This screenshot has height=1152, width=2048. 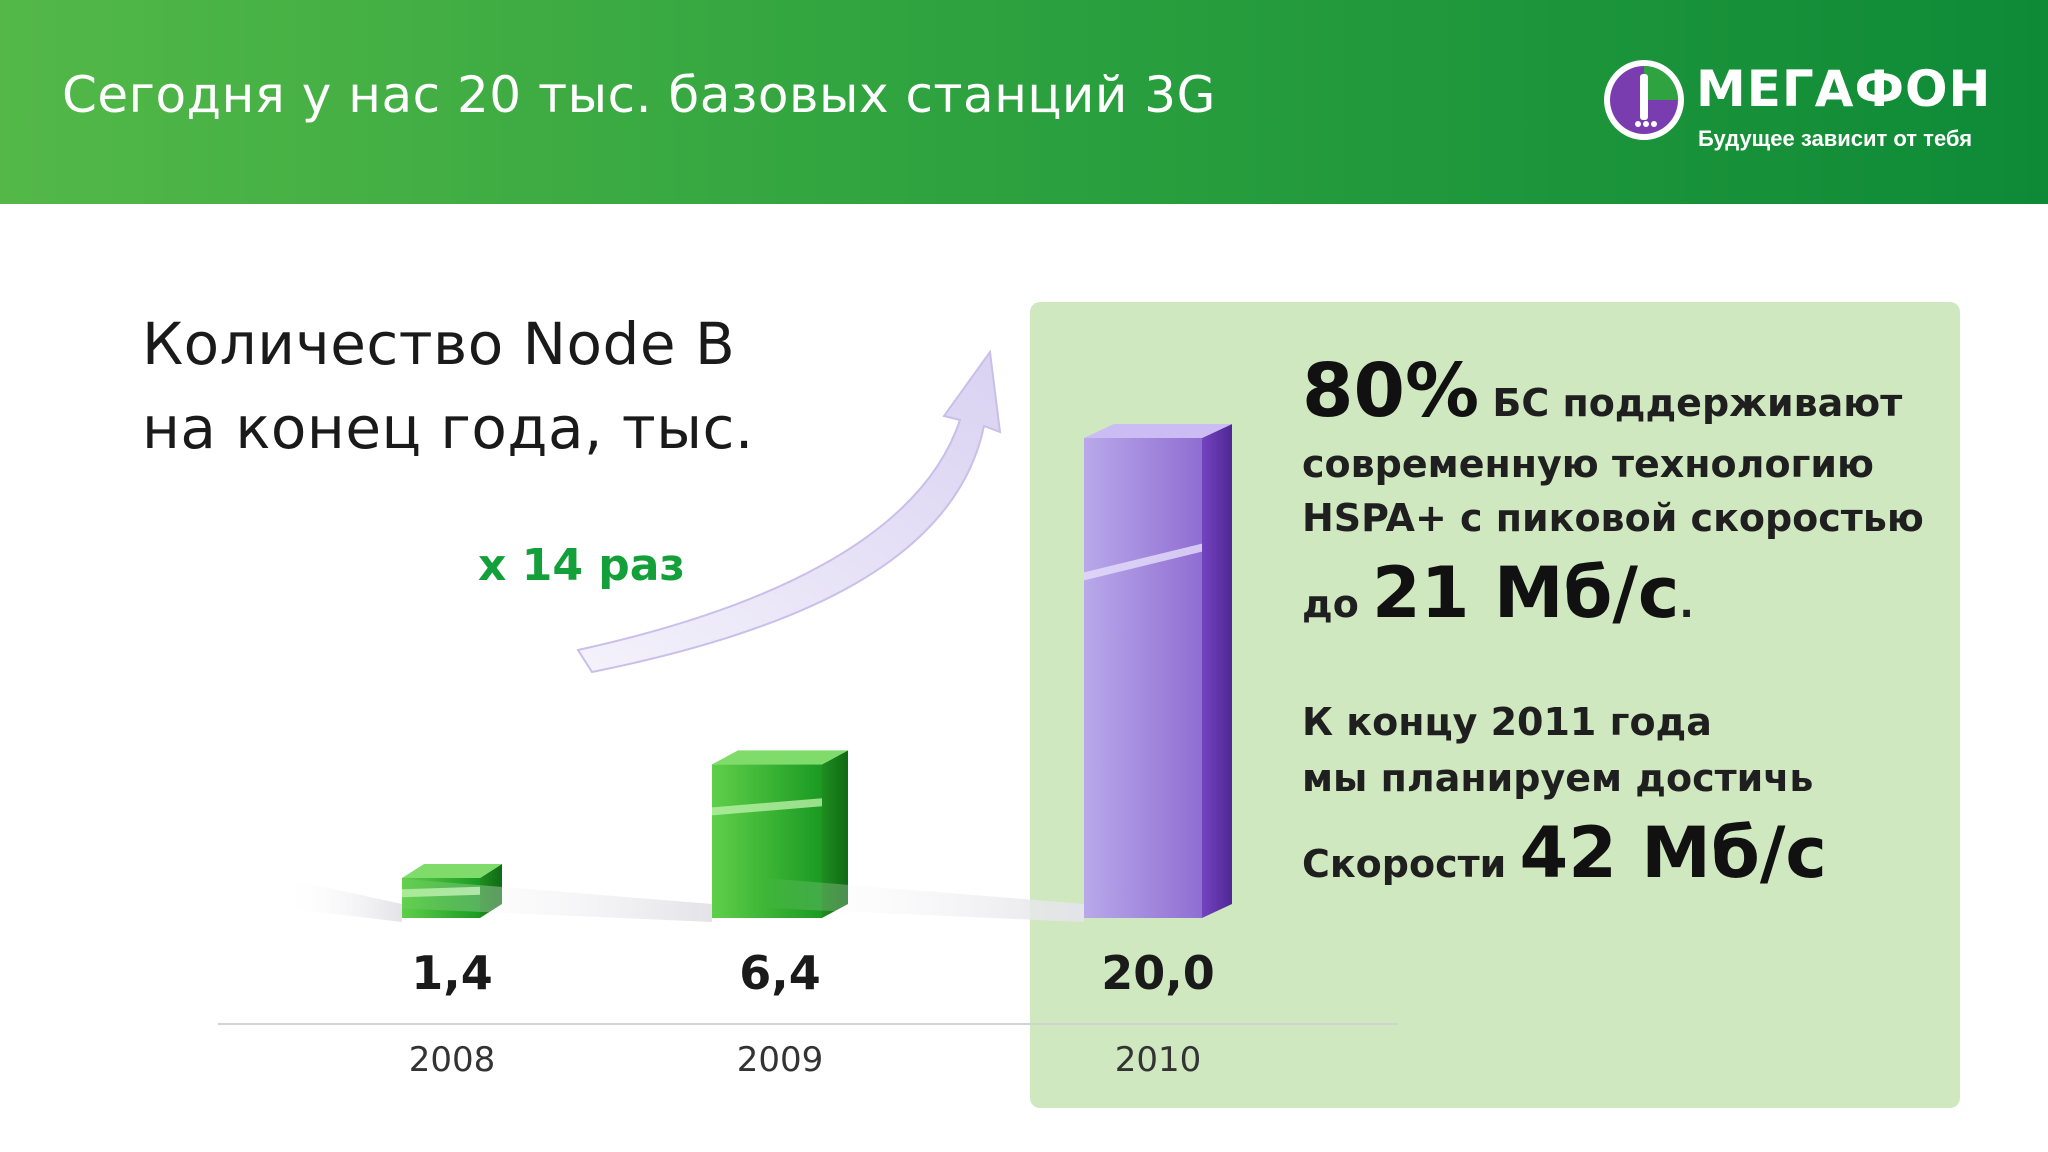 What do you see at coordinates (1558, 778) in the screenshot?
I see `panel-line-6: мы планируем достичь` at bounding box center [1558, 778].